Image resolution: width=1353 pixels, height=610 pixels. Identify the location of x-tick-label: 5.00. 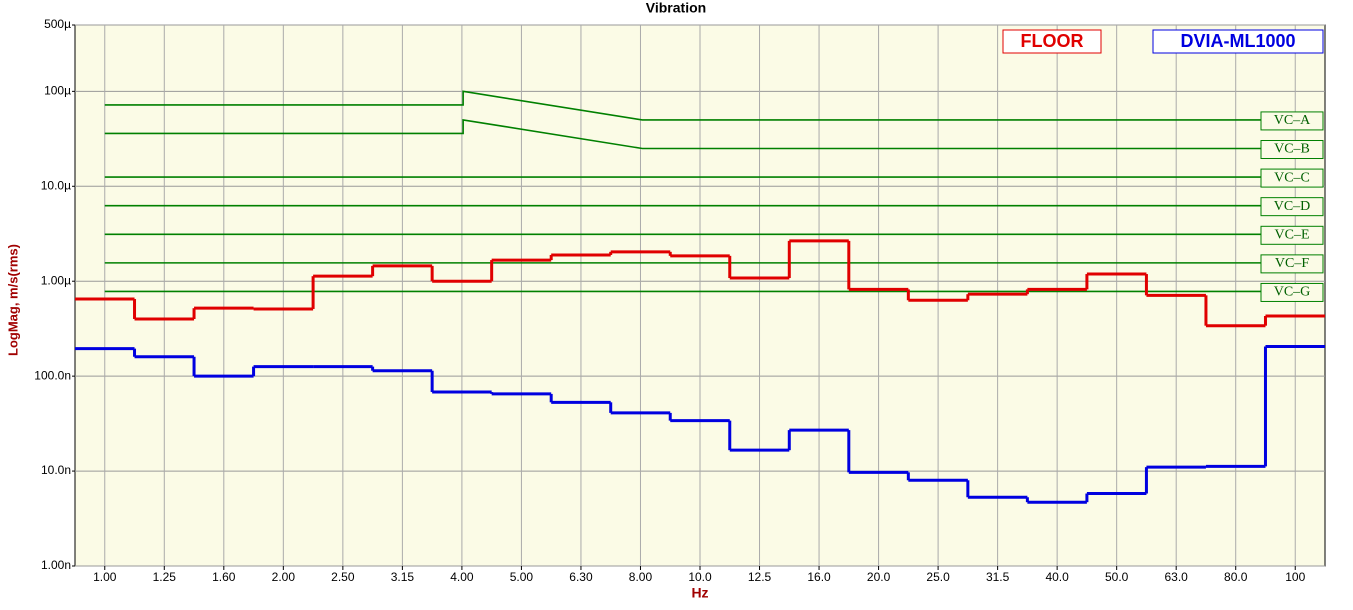
(522, 577).